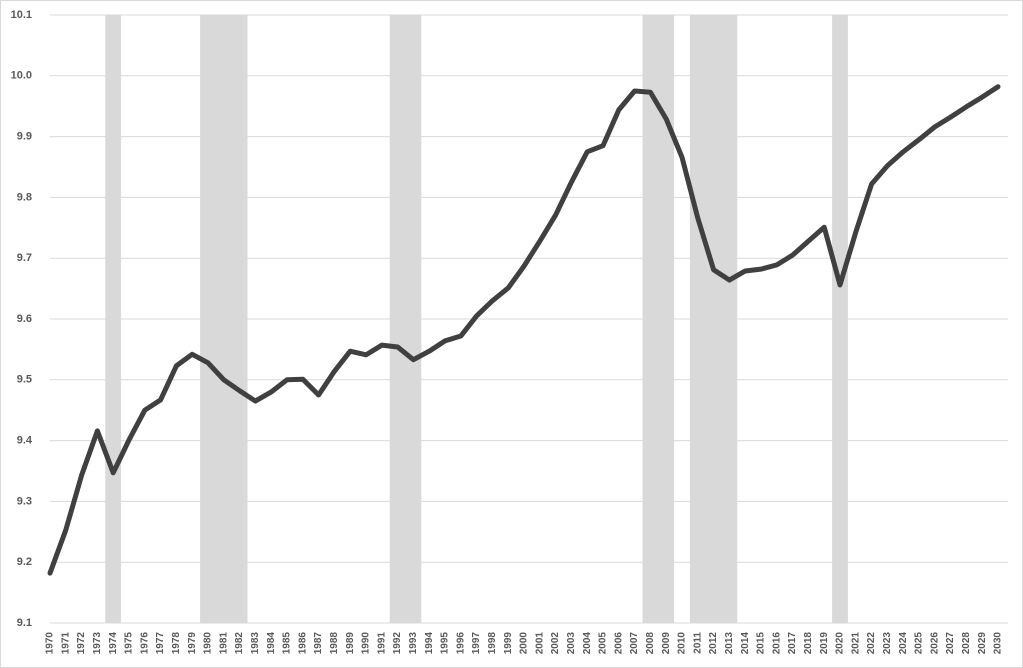  Describe the element at coordinates (524, 643) in the screenshot. I see `x-tick-label: 2000` at that location.